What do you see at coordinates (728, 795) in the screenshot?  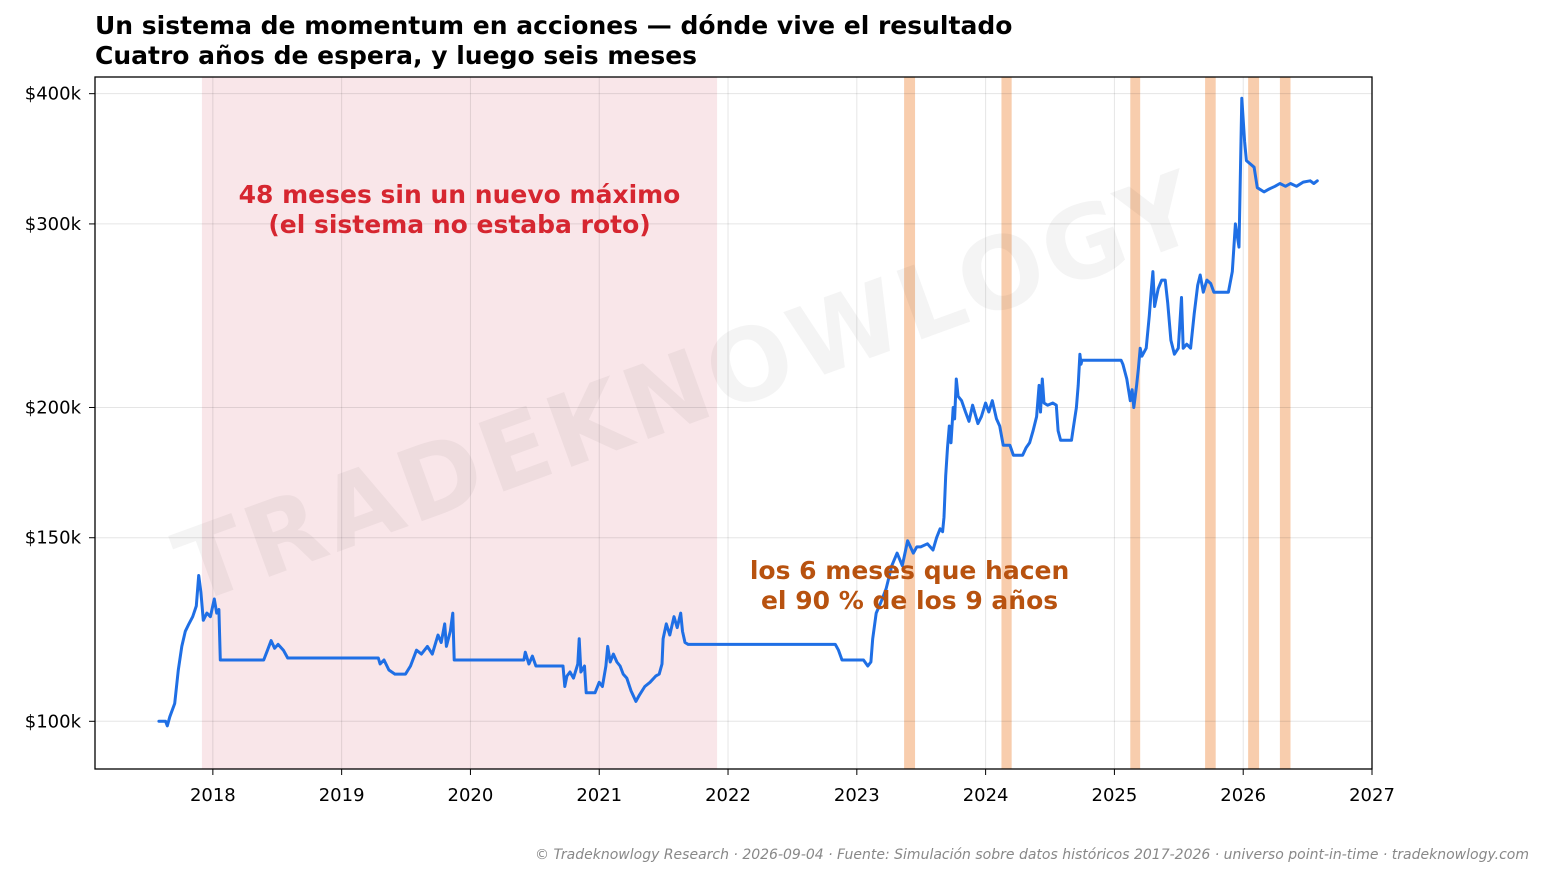 I see `x-tick-label: 2022` at bounding box center [728, 795].